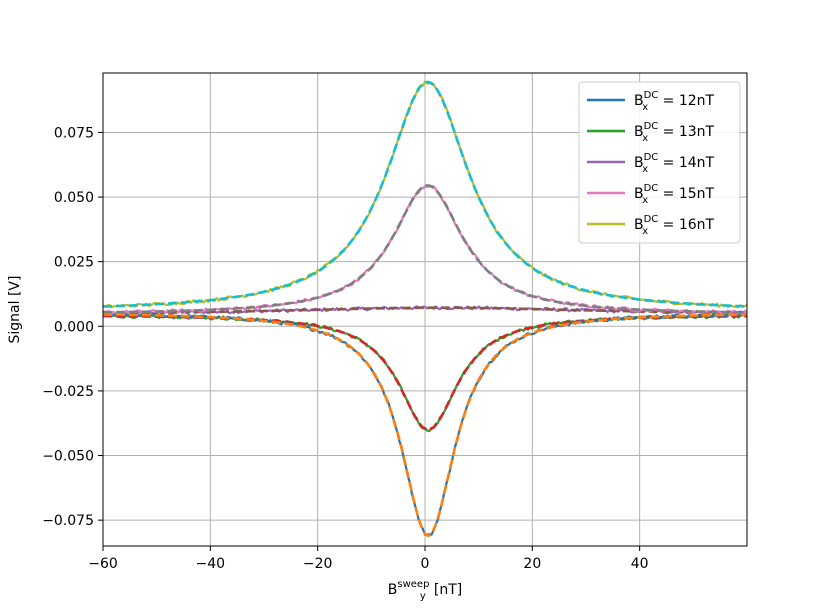 The image size is (830, 614). I want to click on y-tick-label: 0.025, so click(74, 263).